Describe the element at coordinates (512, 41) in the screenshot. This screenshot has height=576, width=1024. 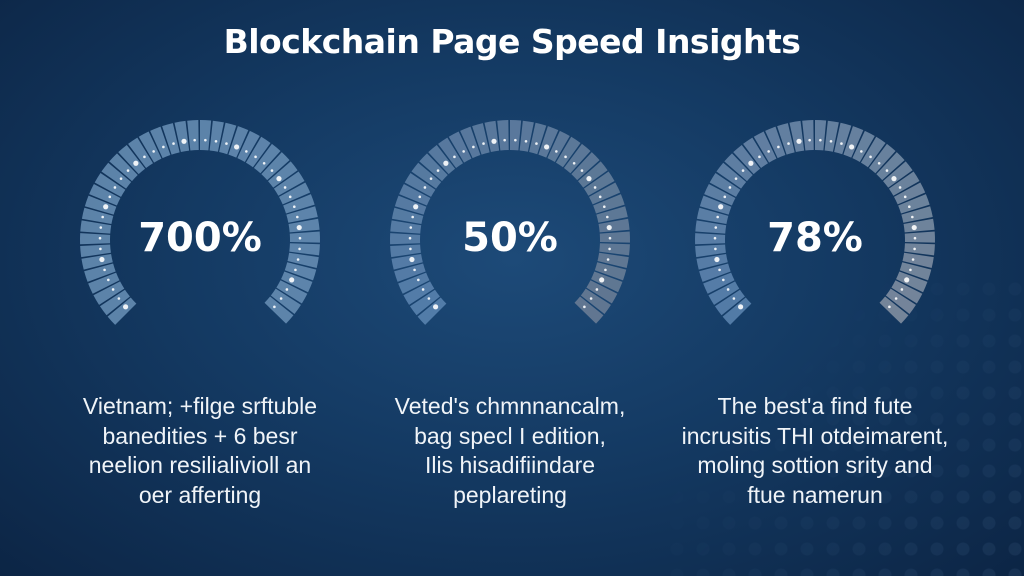
I see `page-title: Blockchain Page Speed Insights` at that location.